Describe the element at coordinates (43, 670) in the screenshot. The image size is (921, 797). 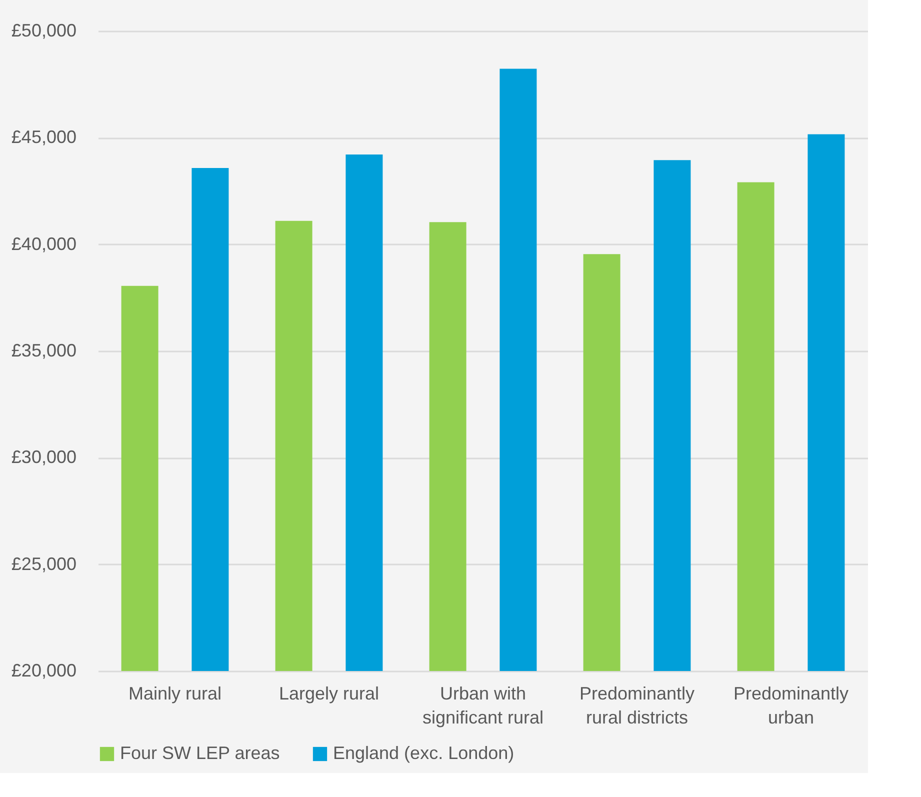
I see `y-tick-label: £20,000` at that location.